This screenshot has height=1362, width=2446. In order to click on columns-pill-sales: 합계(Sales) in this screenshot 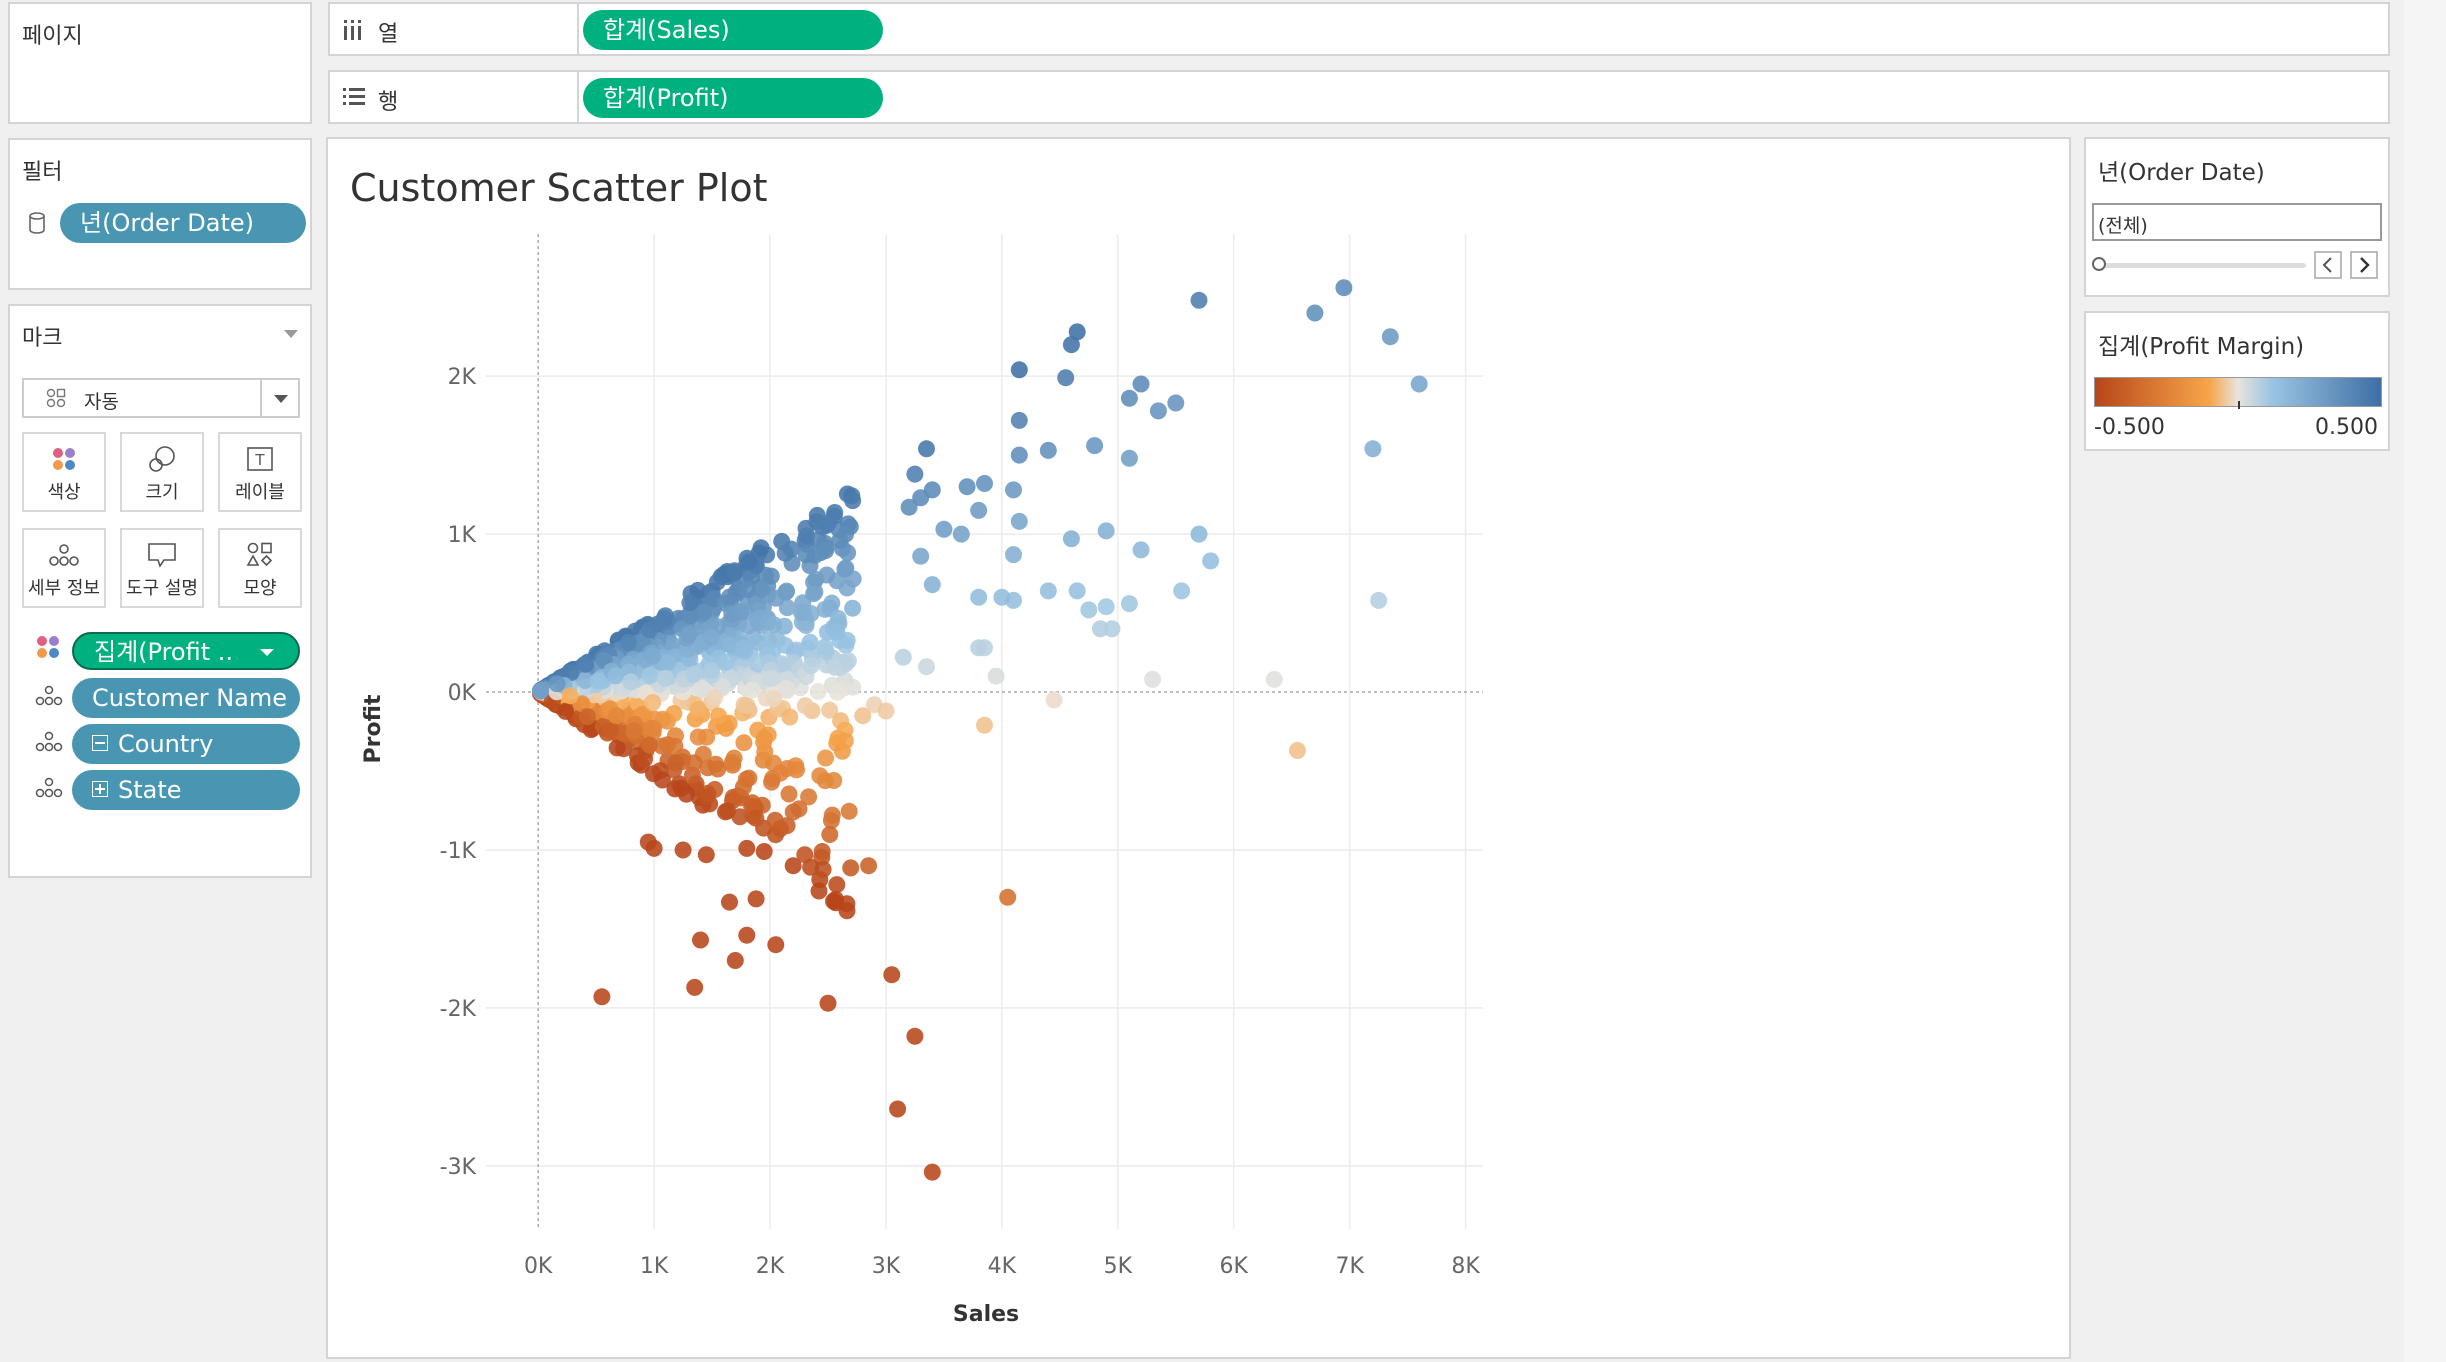, I will do `click(733, 30)`.